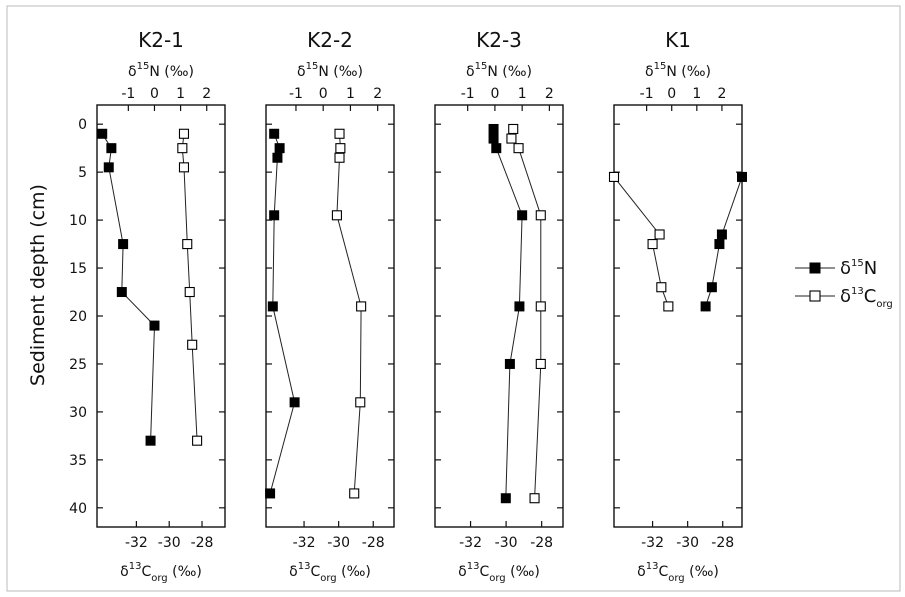 The height and width of the screenshot is (597, 905). Describe the element at coordinates (78, 317) in the screenshot. I see `y-tick-label: 20` at that location.